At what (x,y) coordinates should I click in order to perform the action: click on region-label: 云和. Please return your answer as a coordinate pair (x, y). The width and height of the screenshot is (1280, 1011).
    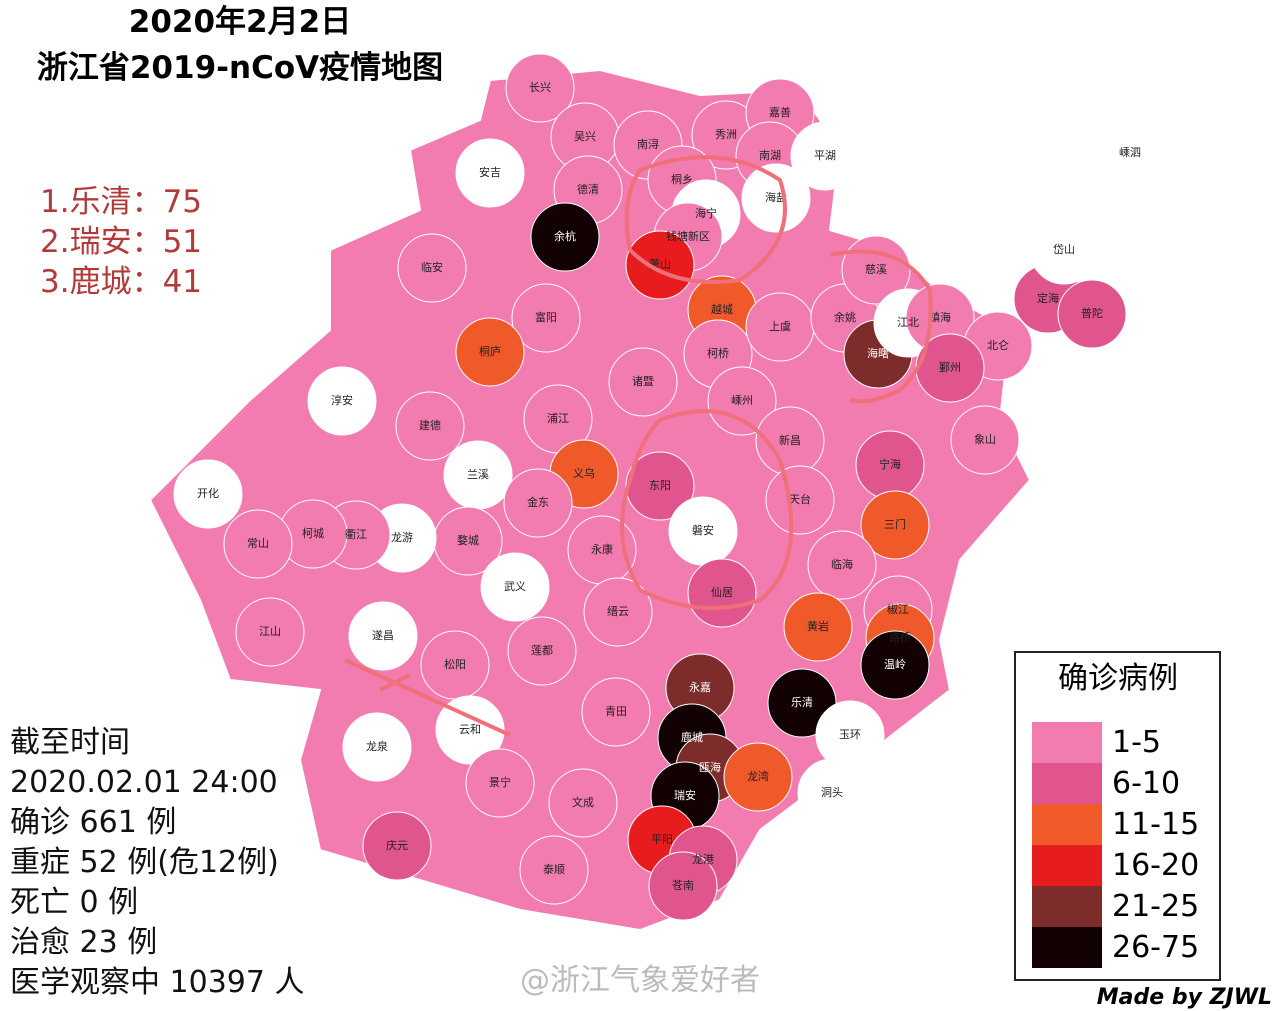
    Looking at the image, I should click on (470, 729).